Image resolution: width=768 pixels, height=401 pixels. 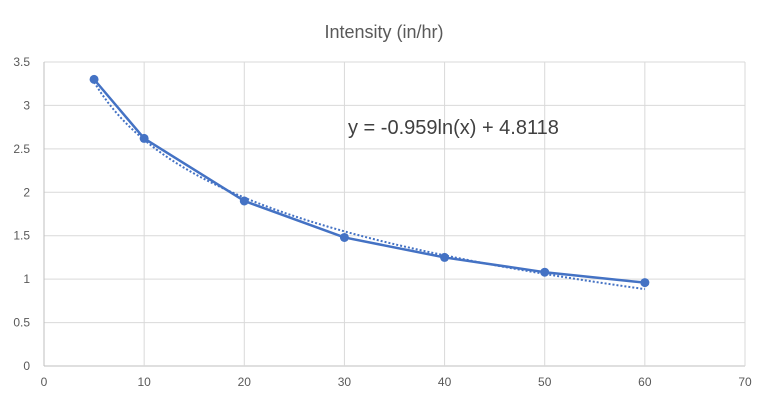 What do you see at coordinates (545, 382) in the screenshot?
I see `x-tick-label-5: 50` at bounding box center [545, 382].